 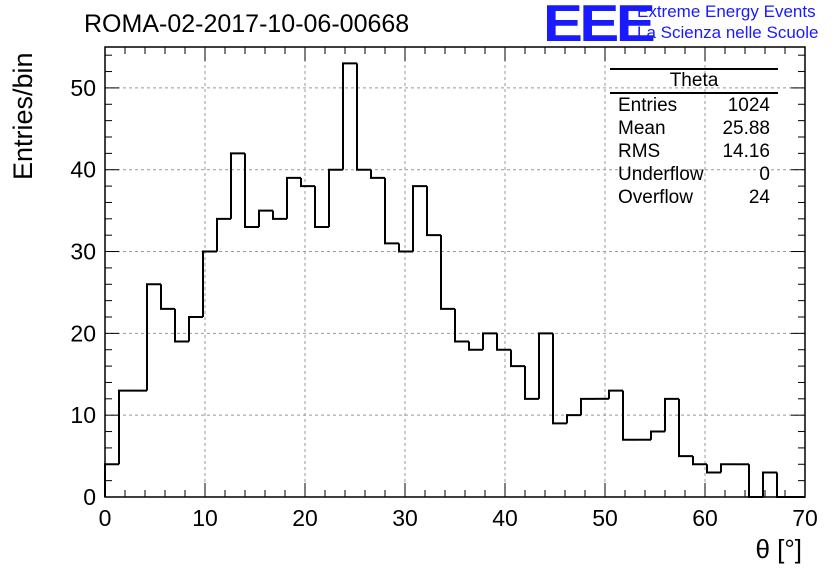 What do you see at coordinates (105, 518) in the screenshot?
I see `x-tick-label: 0` at bounding box center [105, 518].